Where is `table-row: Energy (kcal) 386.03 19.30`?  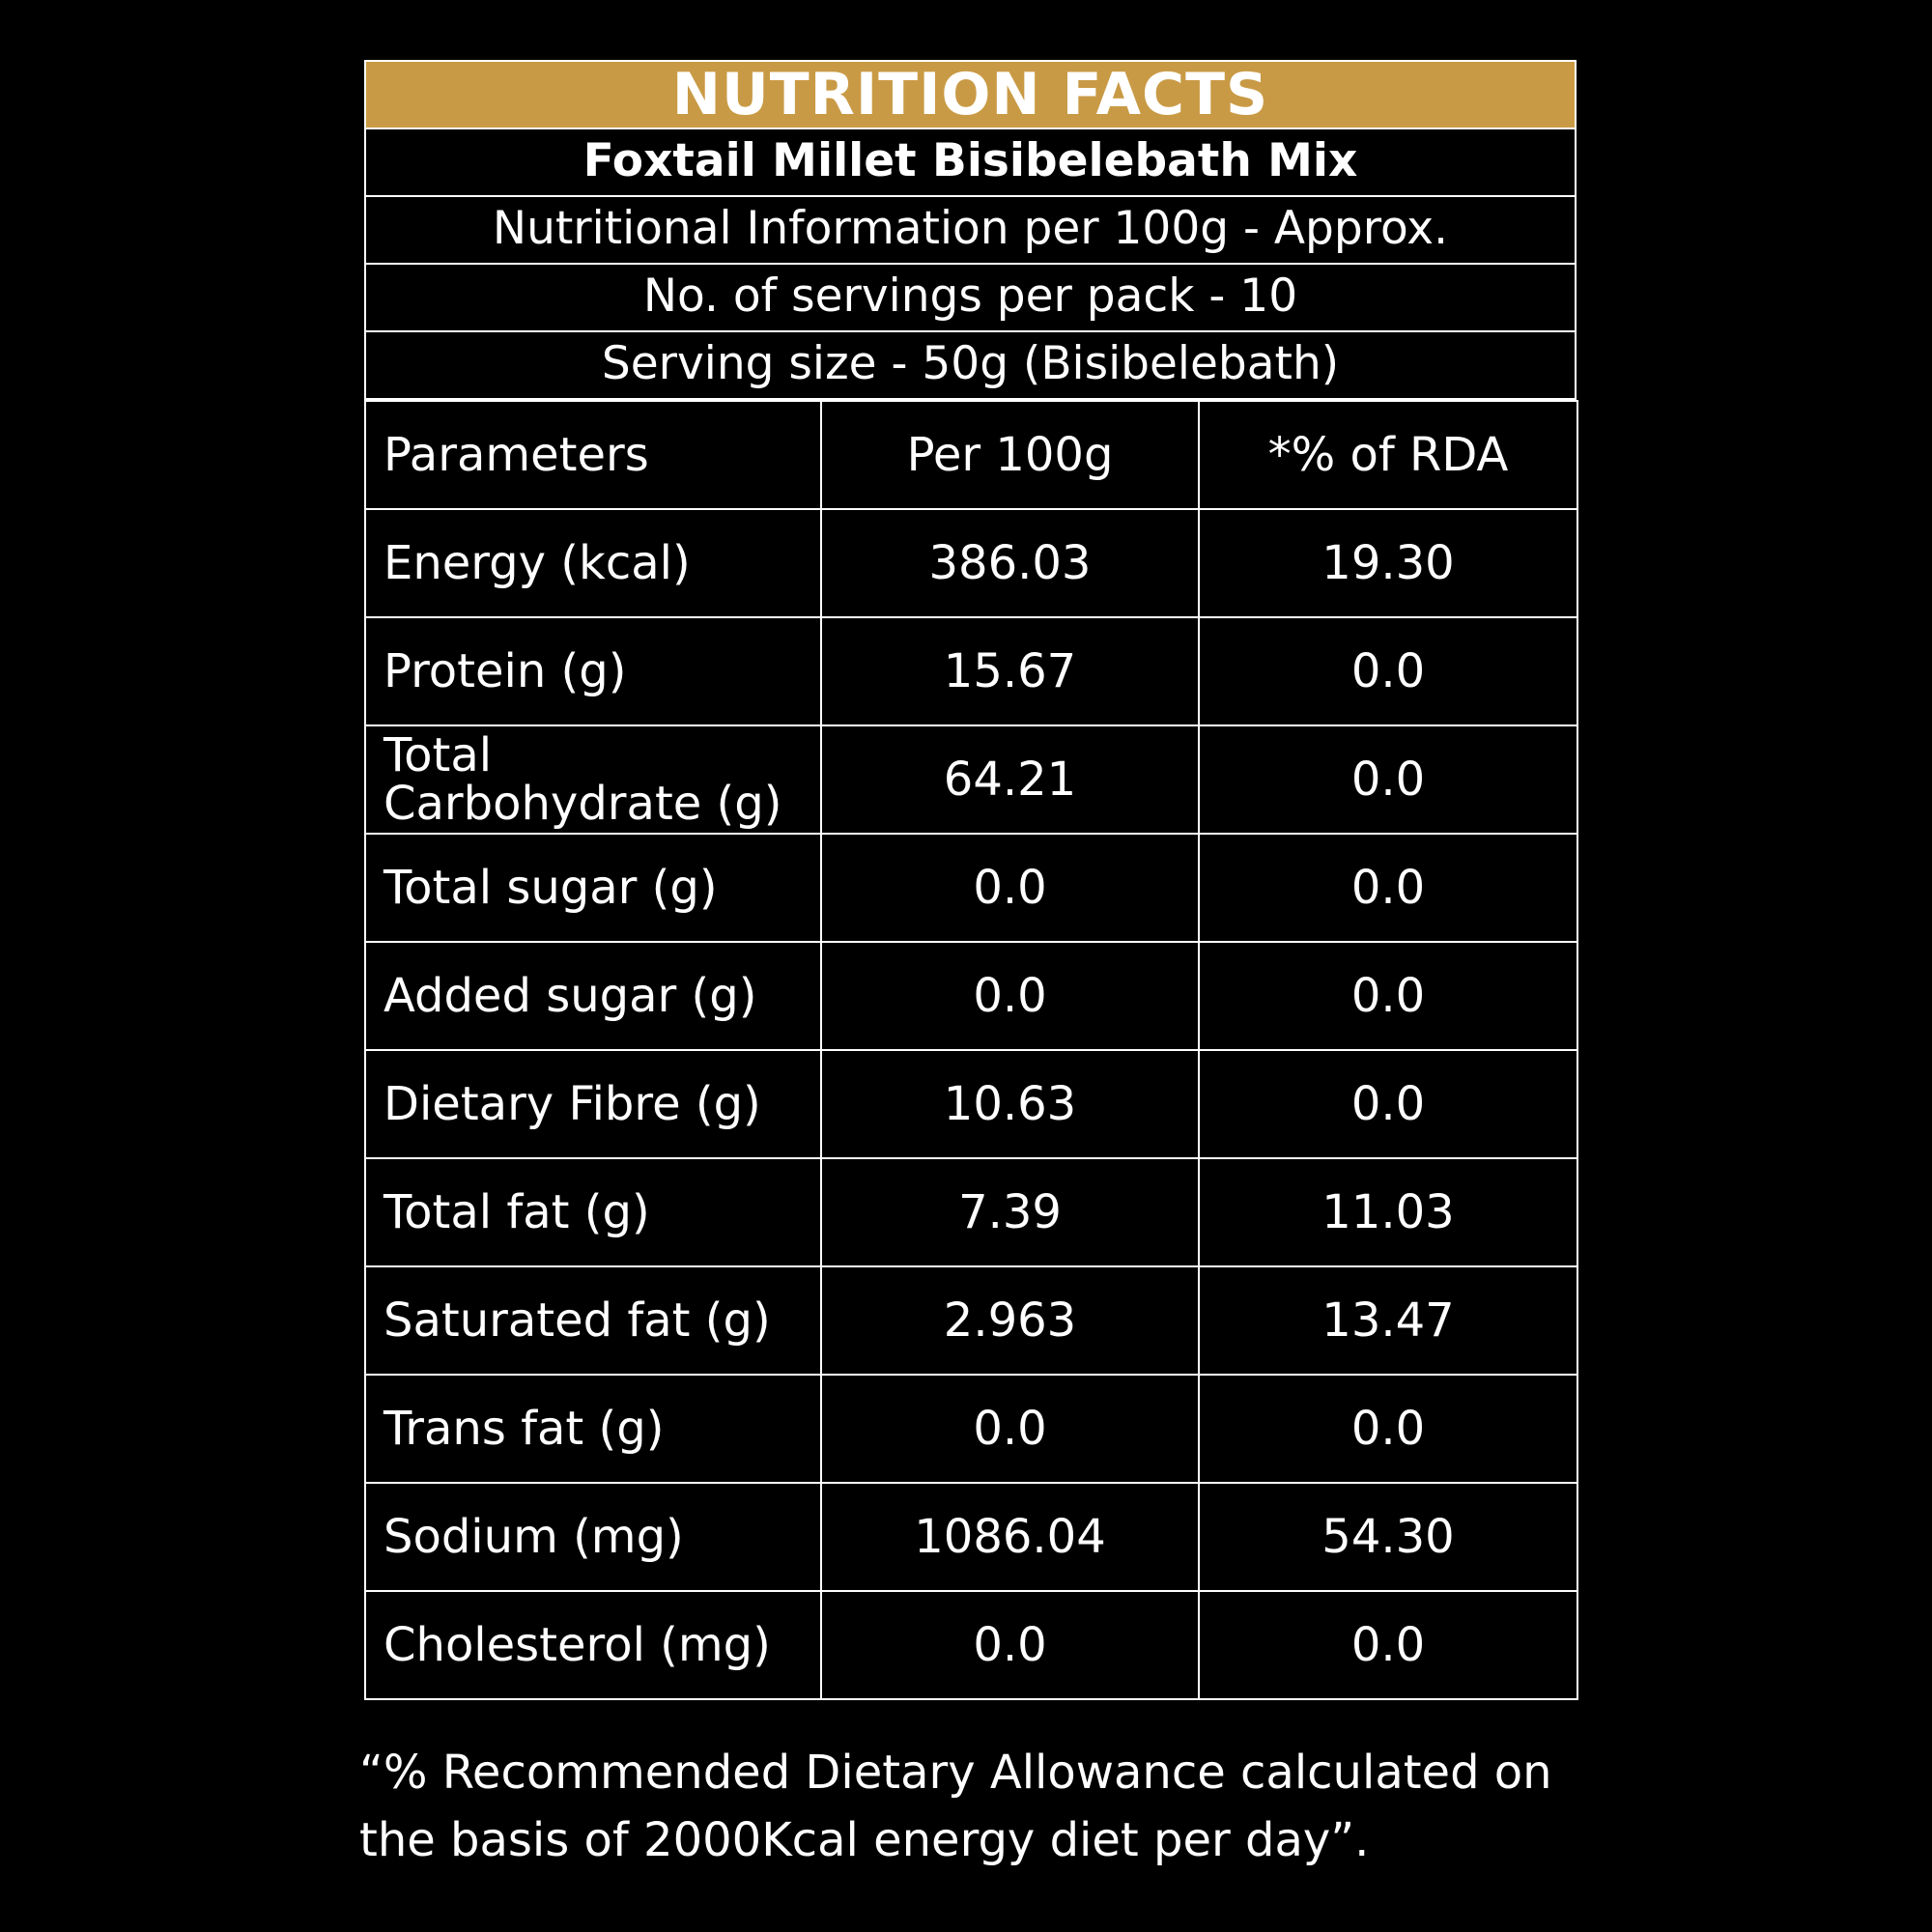 table-row: Energy (kcal) 386.03 19.30 is located at coordinates (971, 563).